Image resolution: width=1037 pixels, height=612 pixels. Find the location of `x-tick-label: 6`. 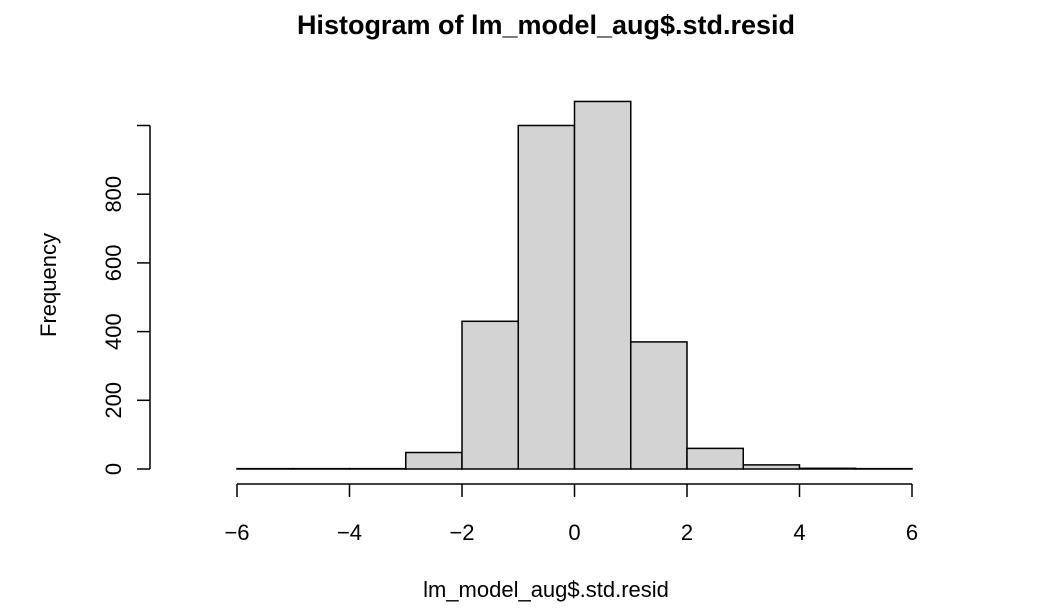

x-tick-label: 6 is located at coordinates (912, 532).